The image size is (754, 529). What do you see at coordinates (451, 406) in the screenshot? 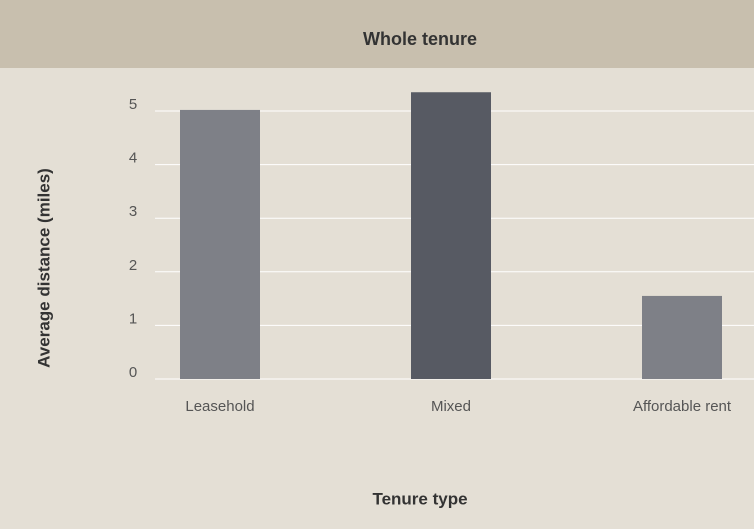
I see `x-tick-label: Mixed` at bounding box center [451, 406].